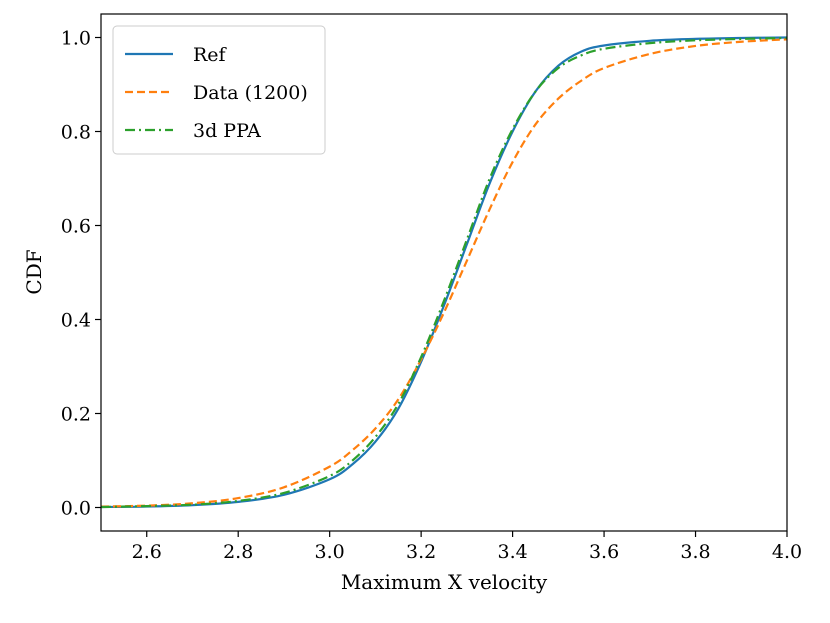 The width and height of the screenshot is (830, 623). Describe the element at coordinates (76, 509) in the screenshot. I see `y-tick-label: 0.0` at that location.